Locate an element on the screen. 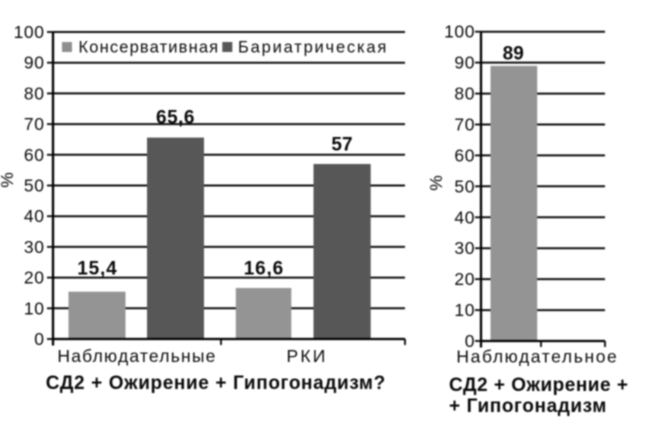 Image resolution: width=650 pixels, height=430 pixels. svg-text: СД2 + Ожирение + Гипогонадизм? is located at coordinates (216, 383).